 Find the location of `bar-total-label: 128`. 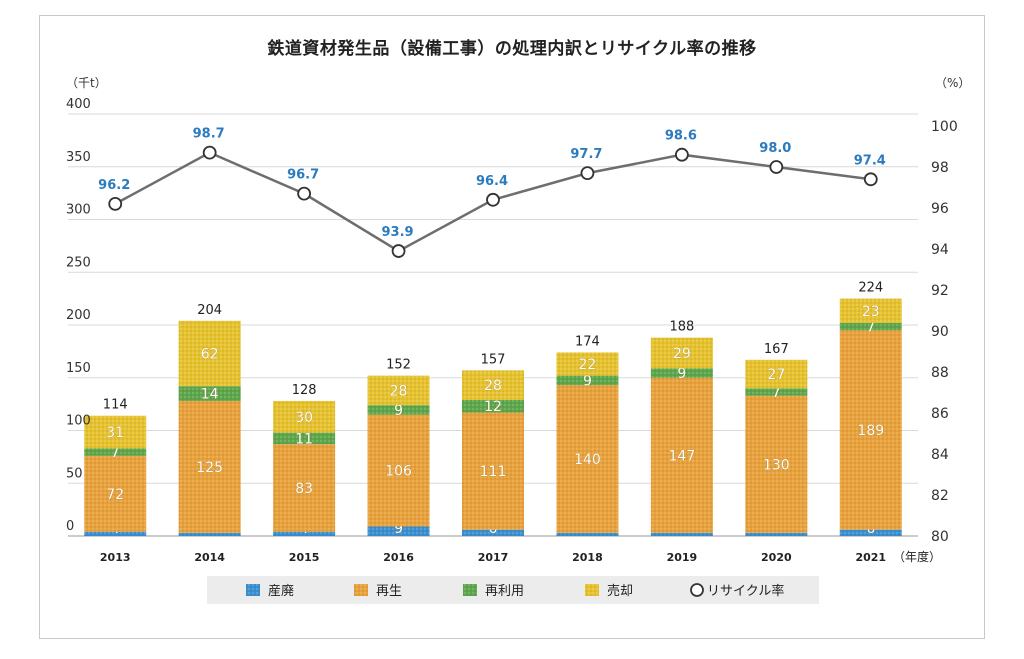

bar-total-label: 128 is located at coordinates (304, 390).